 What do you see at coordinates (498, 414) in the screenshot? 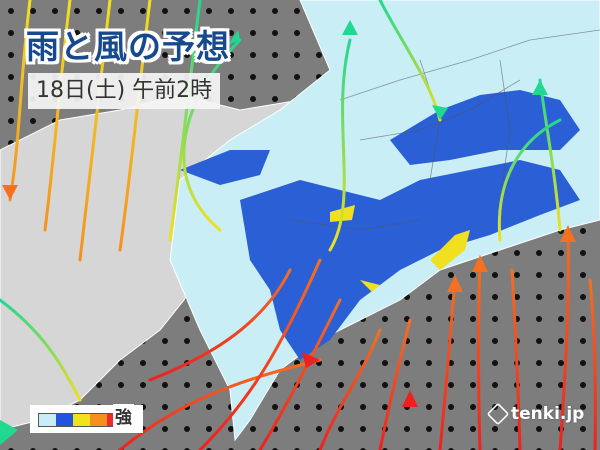
I see `tenki-logo-icon` at bounding box center [498, 414].